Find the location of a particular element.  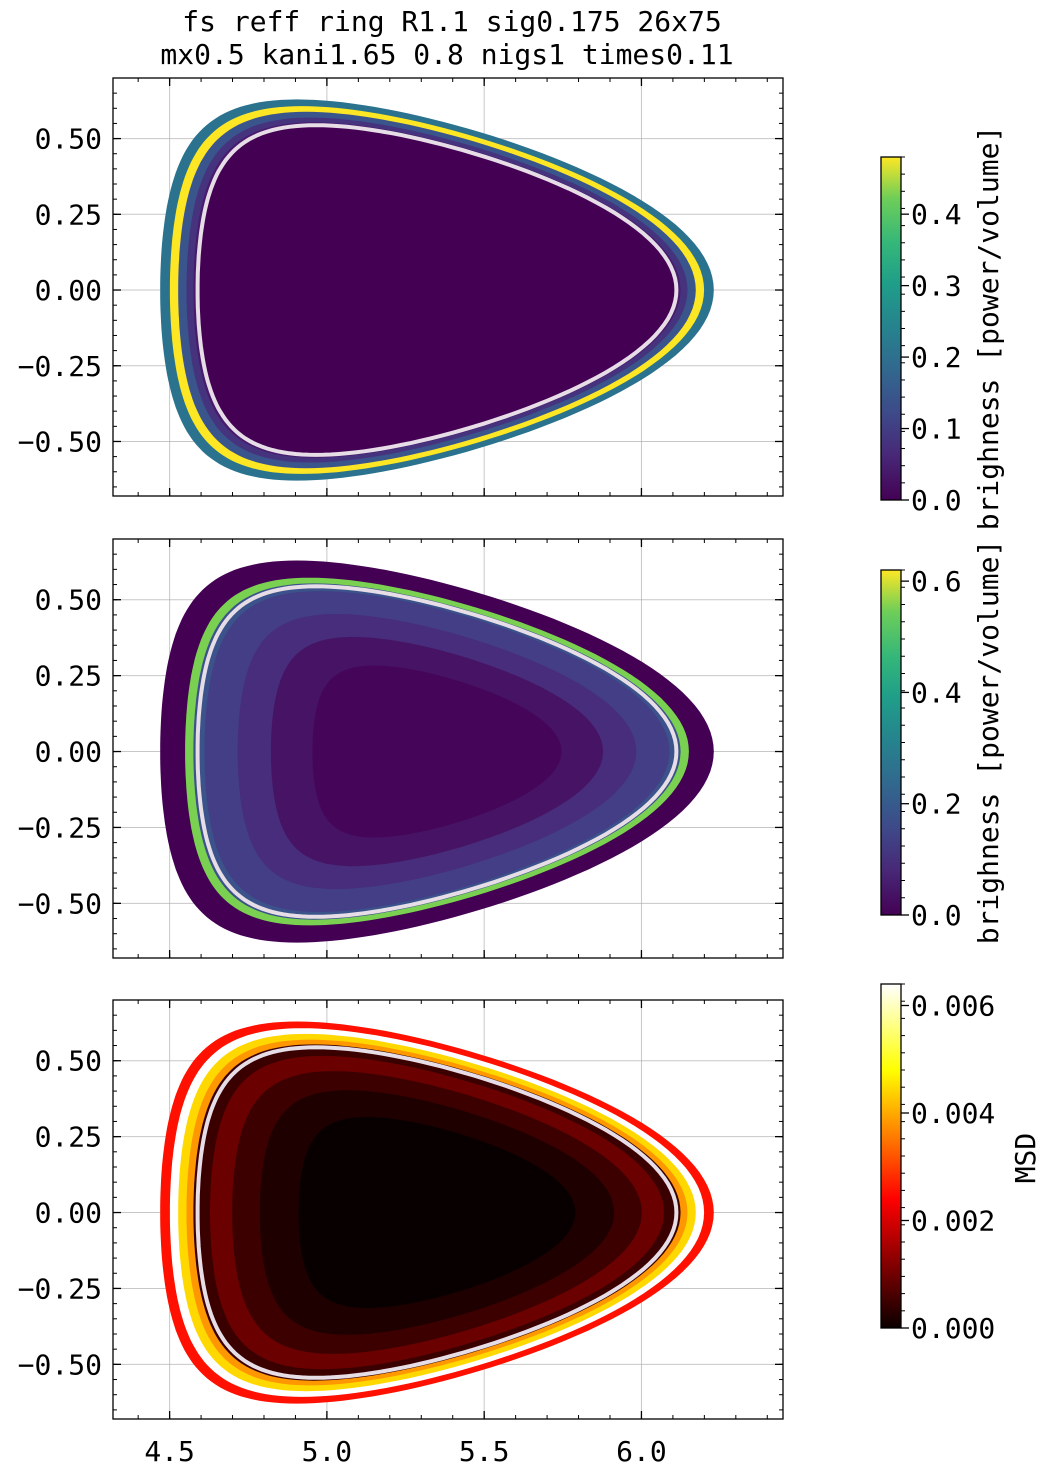

middle-colorbar: 0.0 0.2 0.4 0.6 brighness [power/volume] is located at coordinates (942, 742).